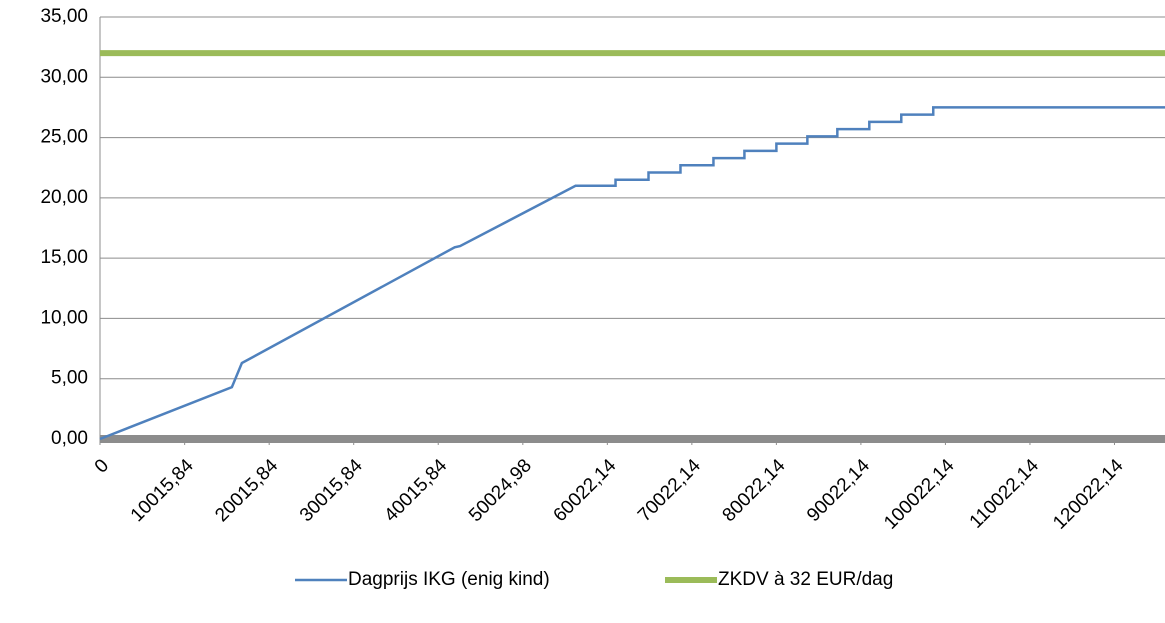  I want to click on x-tick-label: 40015,84, so click(415, 490).